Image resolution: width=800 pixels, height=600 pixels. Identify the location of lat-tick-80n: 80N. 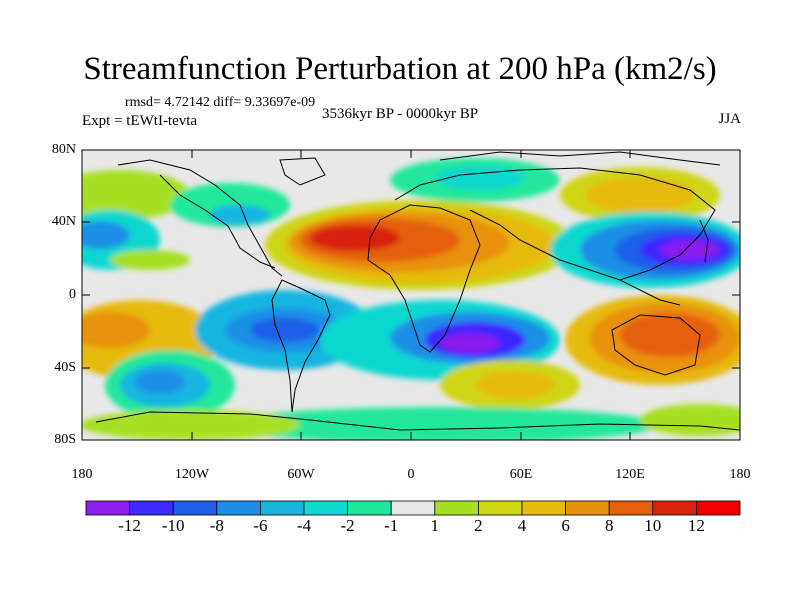
(63, 149).